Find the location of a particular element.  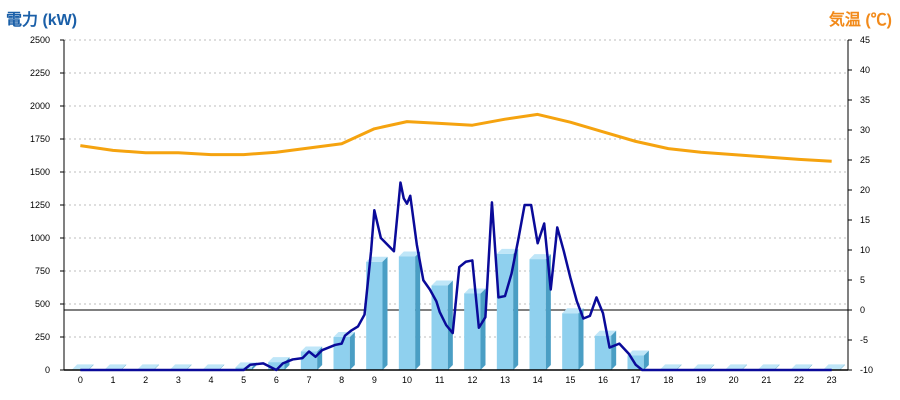

x-tick-label: 7 is located at coordinates (308, 380).